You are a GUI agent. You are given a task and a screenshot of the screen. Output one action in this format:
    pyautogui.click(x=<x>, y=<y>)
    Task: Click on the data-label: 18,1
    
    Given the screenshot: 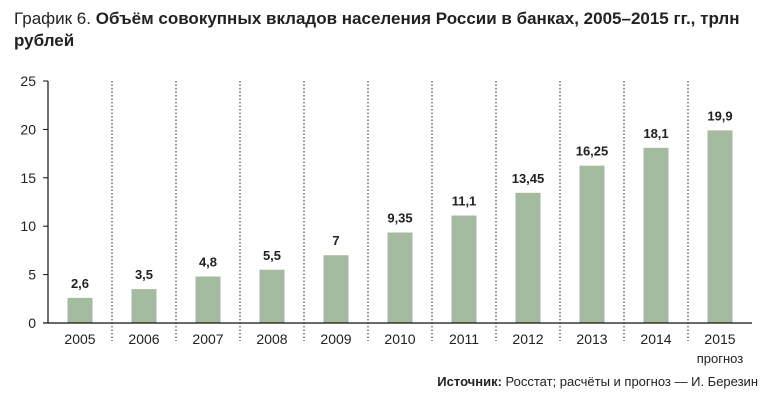 What is the action you would take?
    pyautogui.click(x=655, y=133)
    